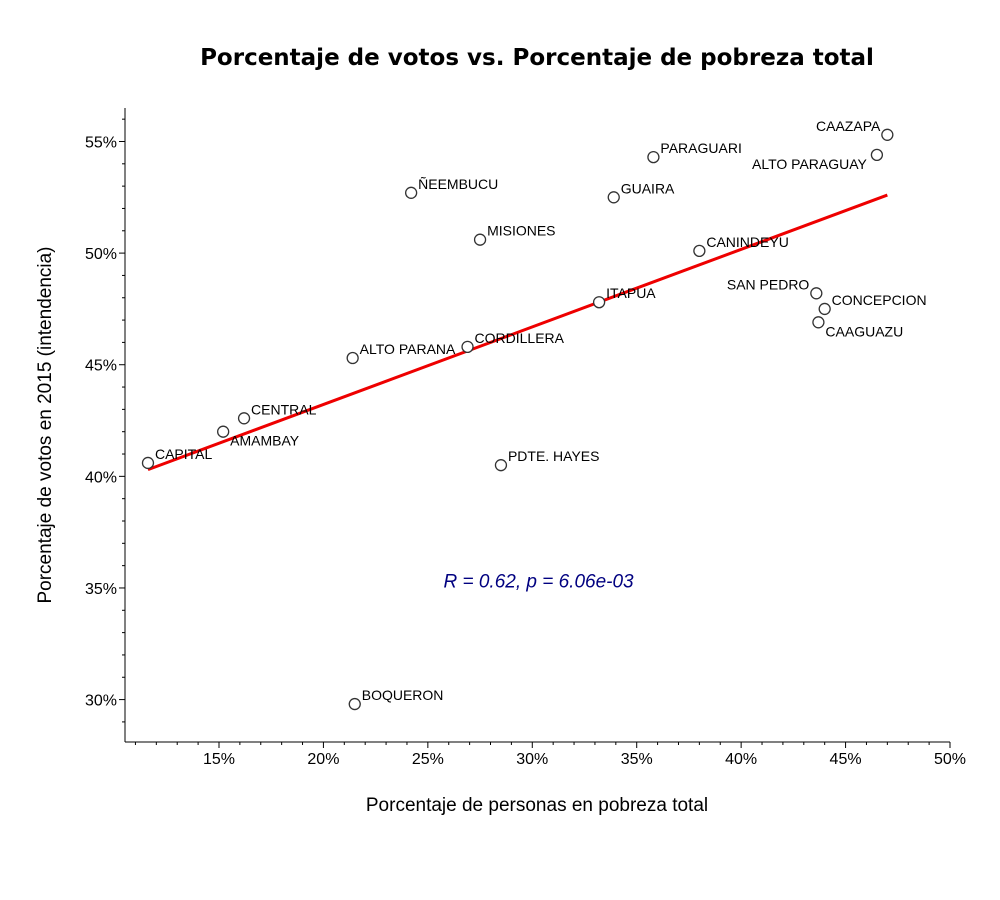 The image size is (1000, 900). What do you see at coordinates (700, 148) in the screenshot?
I see `point-label: PARAGUARI` at bounding box center [700, 148].